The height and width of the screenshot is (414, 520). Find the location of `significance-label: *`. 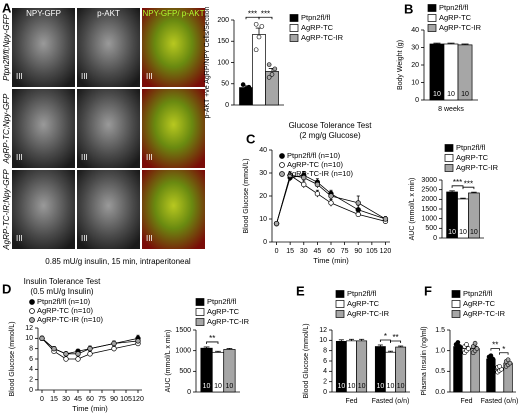

significance-label: * is located at coordinates (503, 349).